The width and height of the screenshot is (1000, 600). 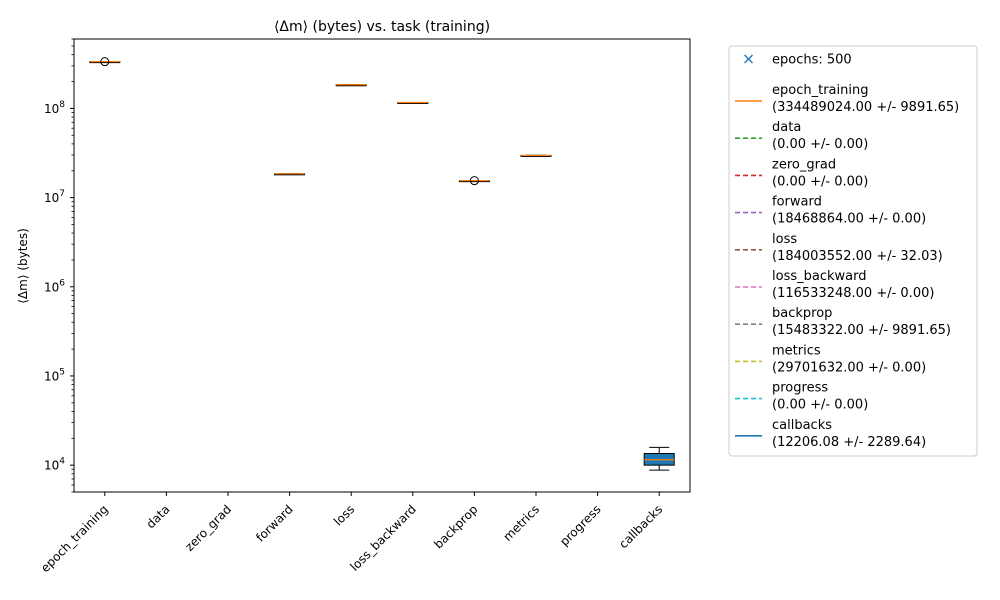 I want to click on x-tick-label: backprop, so click(x=455, y=526).